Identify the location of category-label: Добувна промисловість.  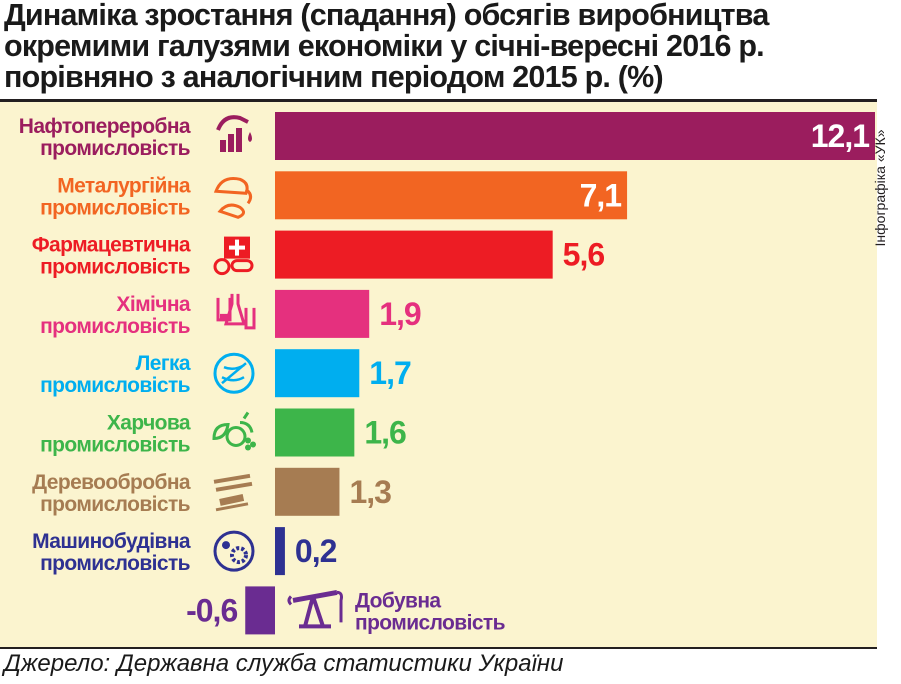
(430, 611).